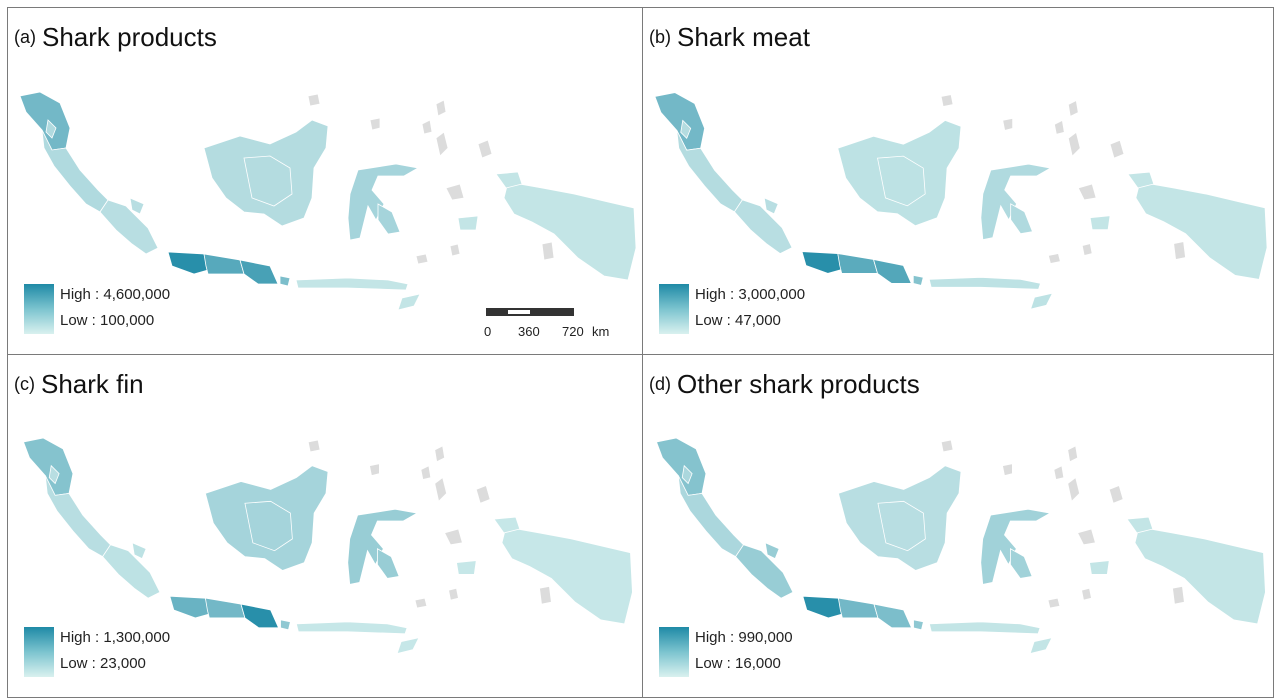 The image size is (1275, 699). I want to click on scale-tick-360: 360, so click(529, 331).